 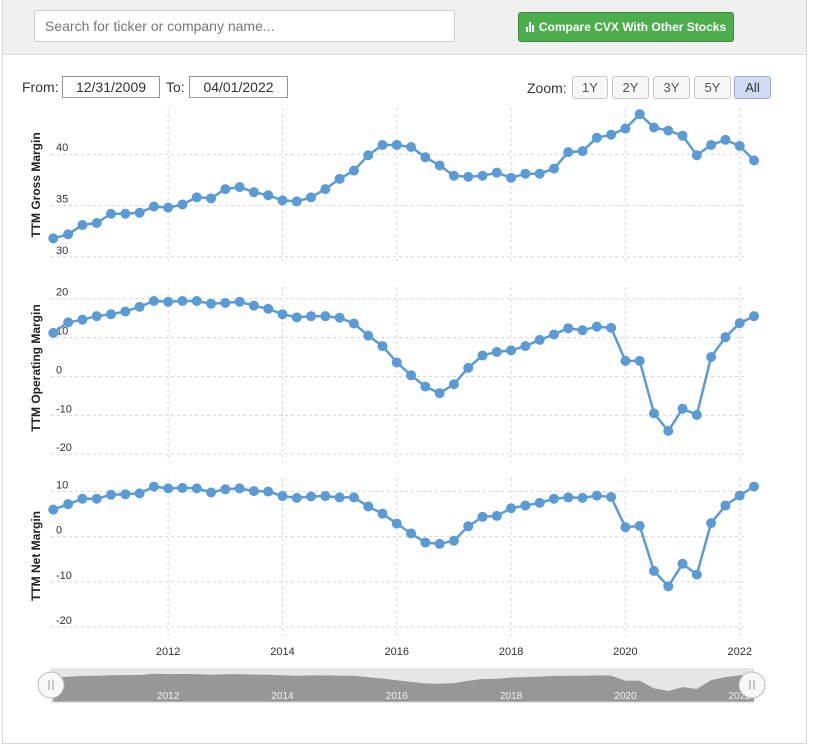 I want to click on y-tick-label: 40, so click(x=62, y=148).